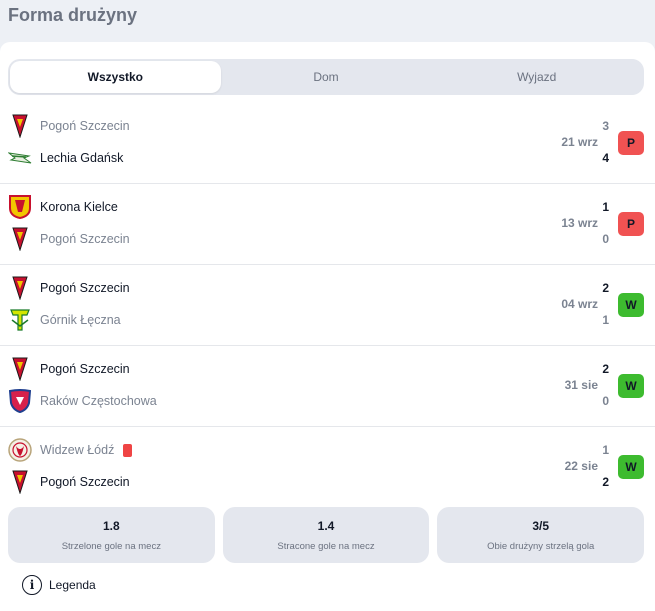 The image size is (655, 611). Describe the element at coordinates (128, 450) in the screenshot. I see `red-card-icon` at that location.